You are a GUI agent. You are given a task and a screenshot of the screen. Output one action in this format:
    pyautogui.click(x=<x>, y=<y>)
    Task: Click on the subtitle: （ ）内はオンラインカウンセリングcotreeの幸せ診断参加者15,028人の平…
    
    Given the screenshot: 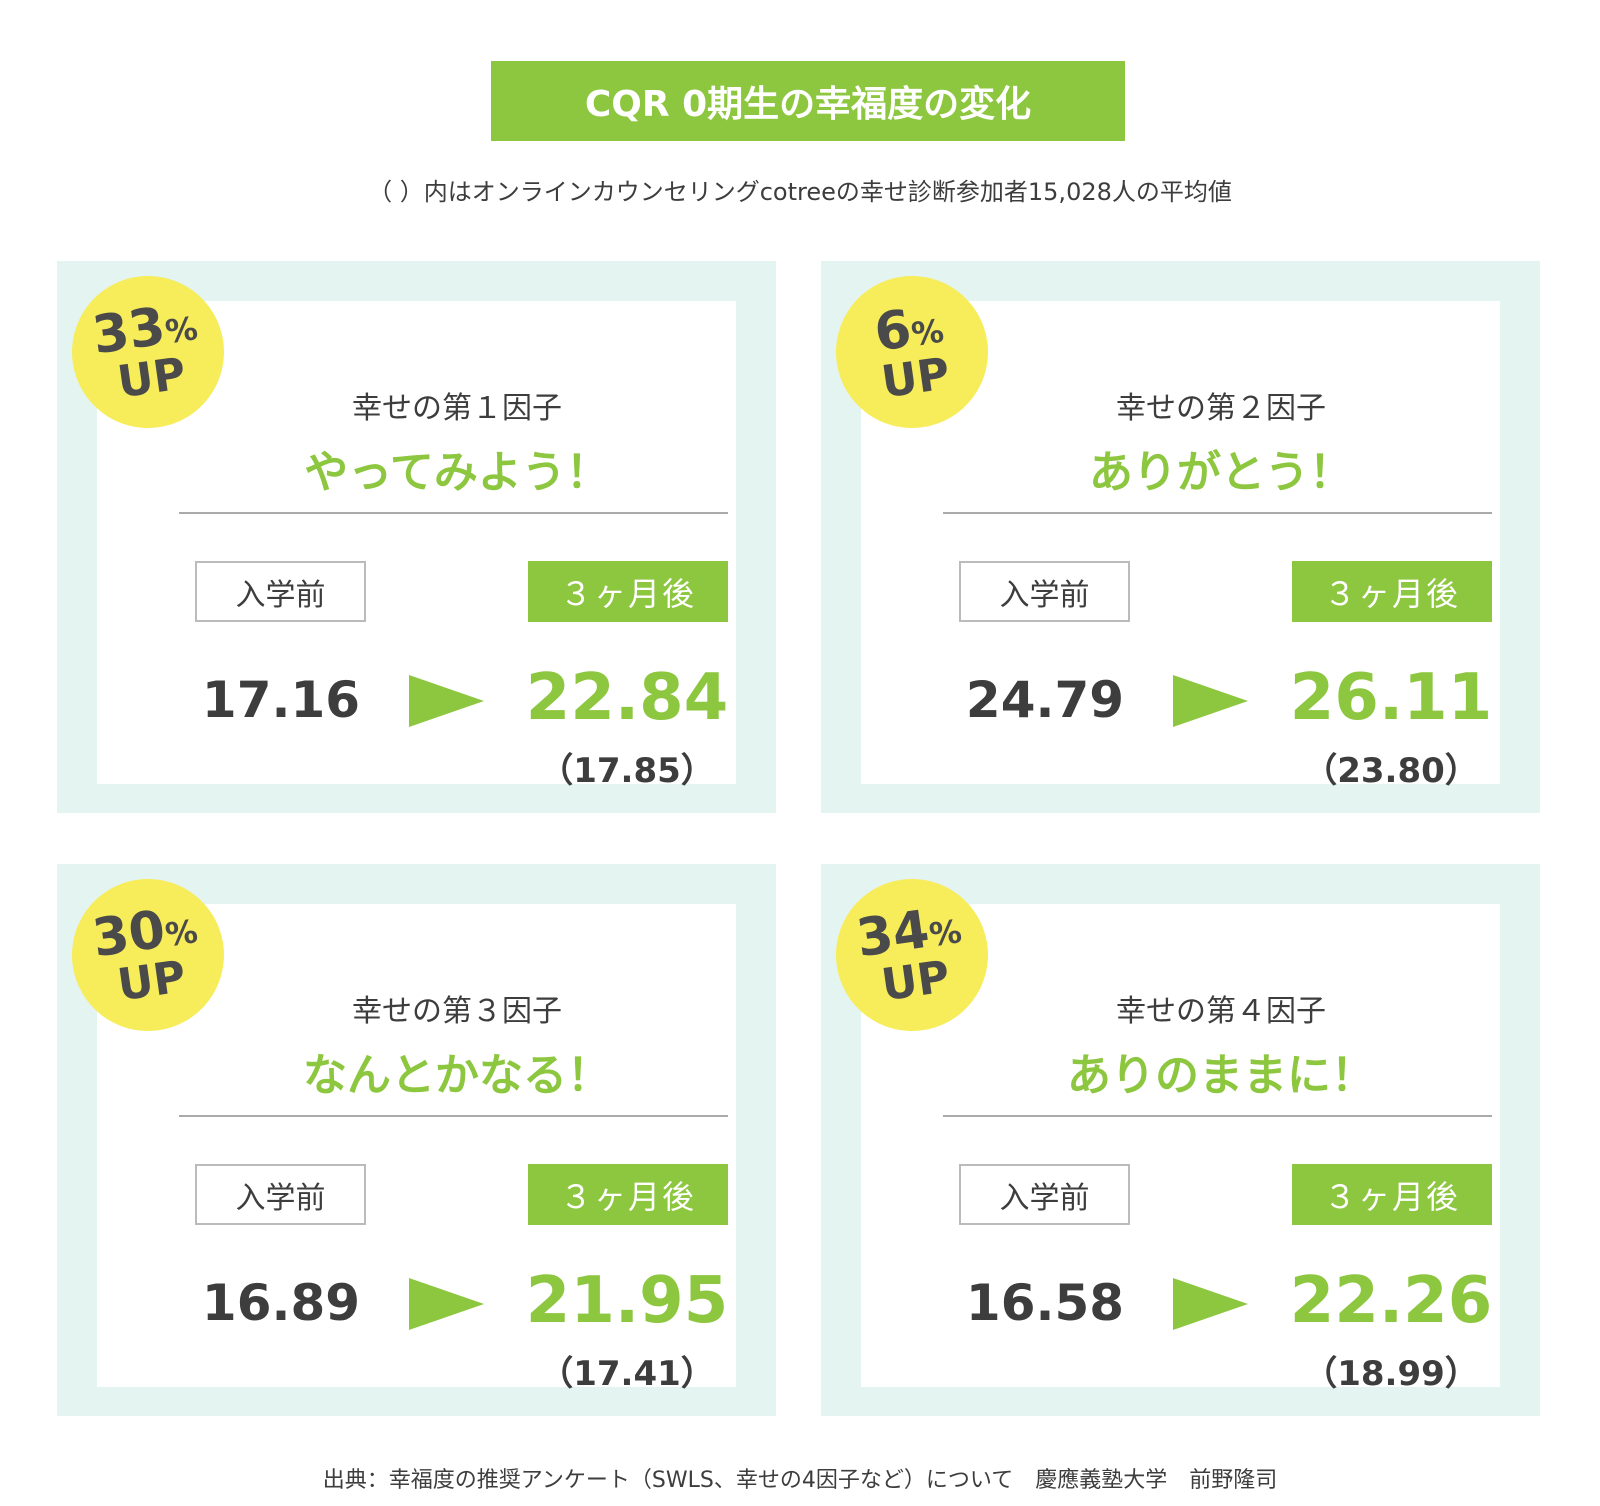 What is the action you would take?
    pyautogui.click(x=800, y=192)
    